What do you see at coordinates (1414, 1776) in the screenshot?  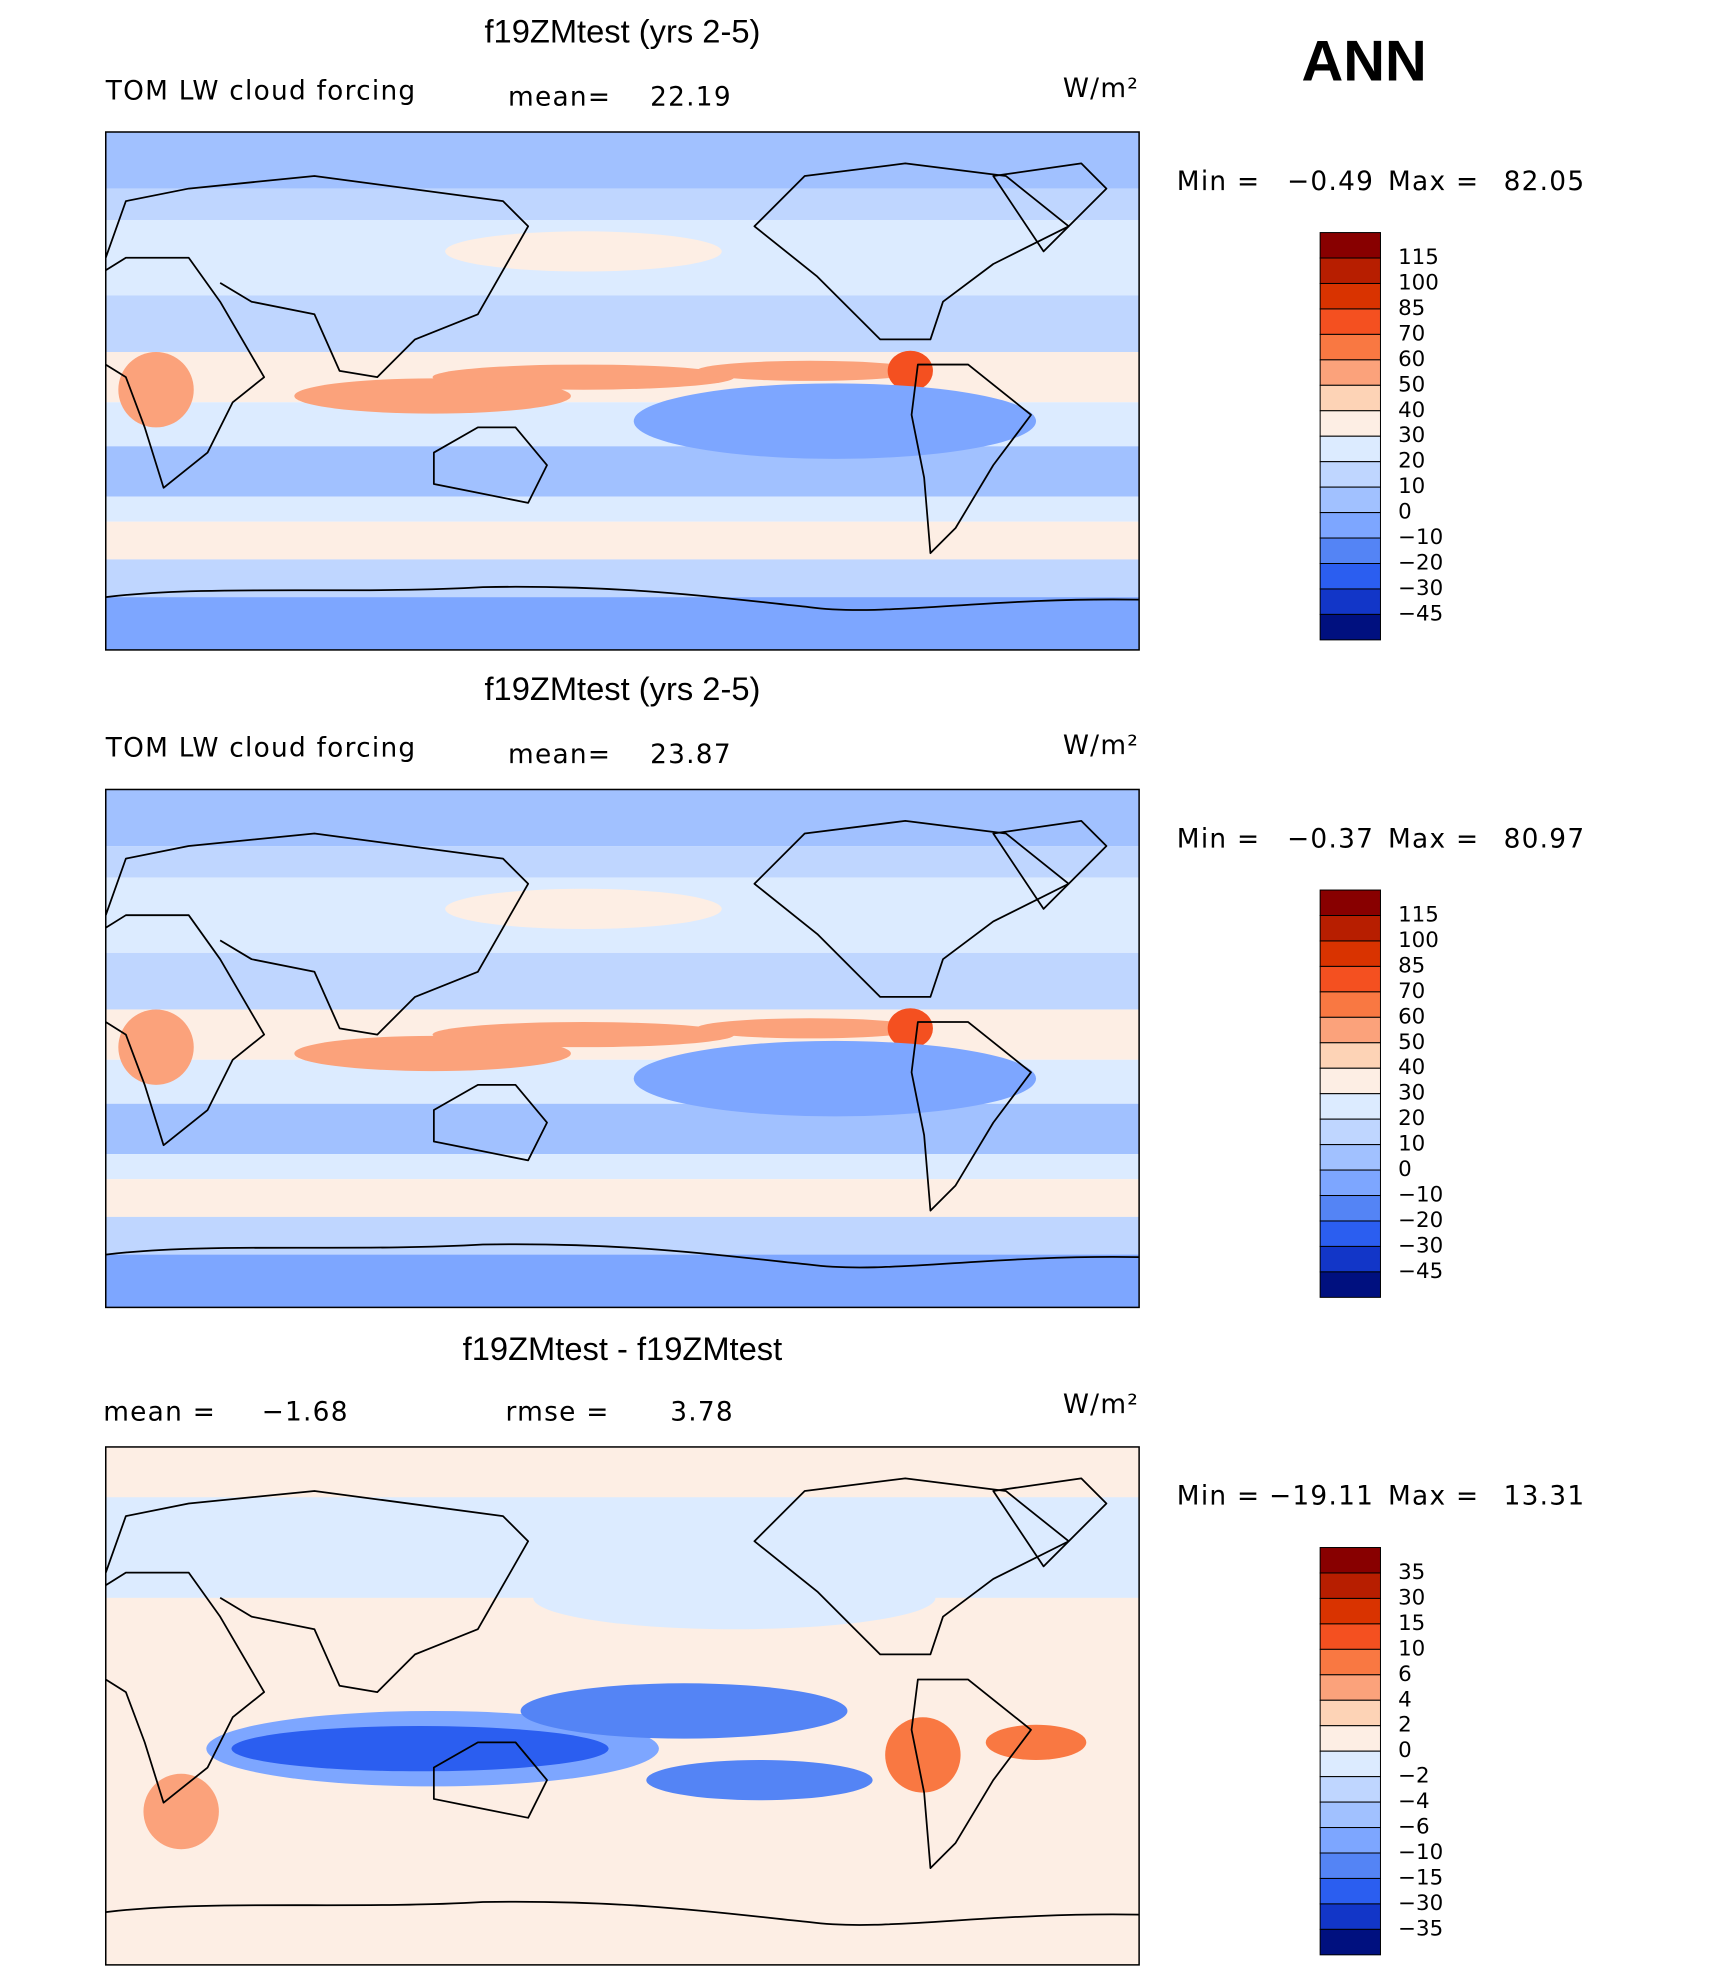 I see `colorbar-label: −2` at bounding box center [1414, 1776].